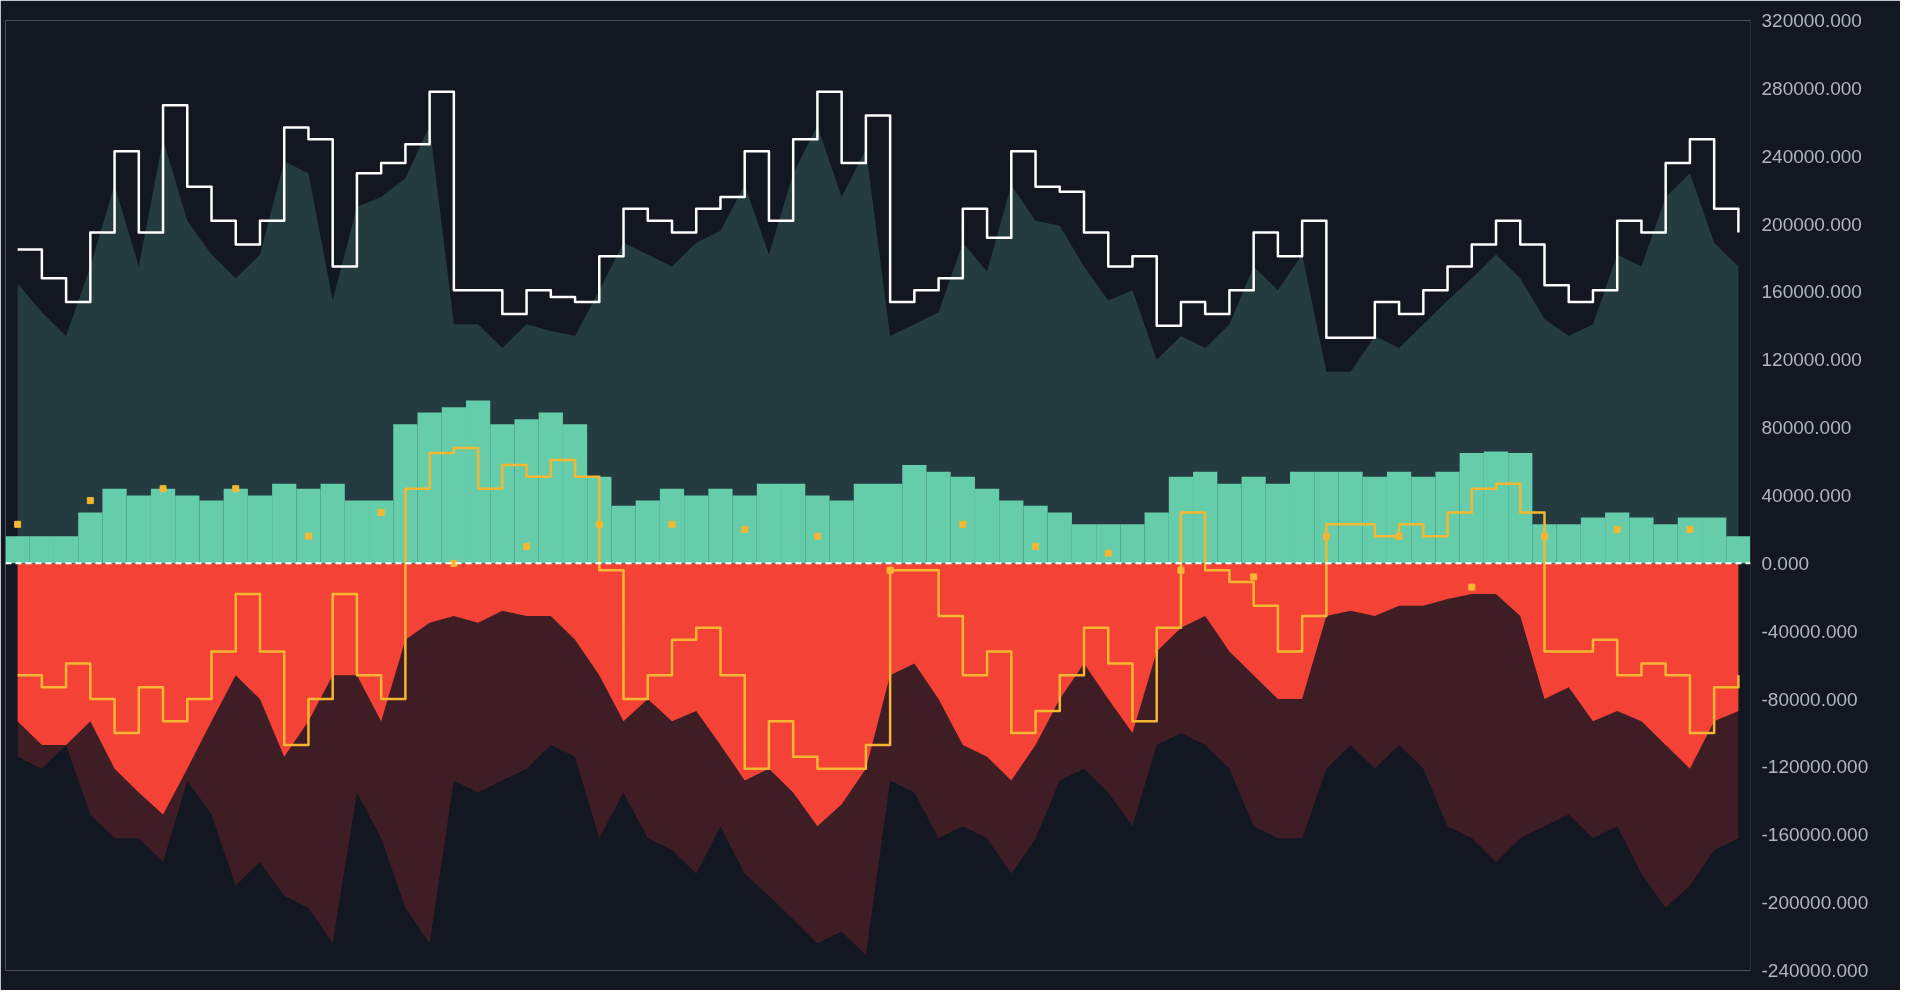 The image size is (1920, 1005). What do you see at coordinates (1815, 903) in the screenshot?
I see `y-tick-label: -200000.000` at bounding box center [1815, 903].